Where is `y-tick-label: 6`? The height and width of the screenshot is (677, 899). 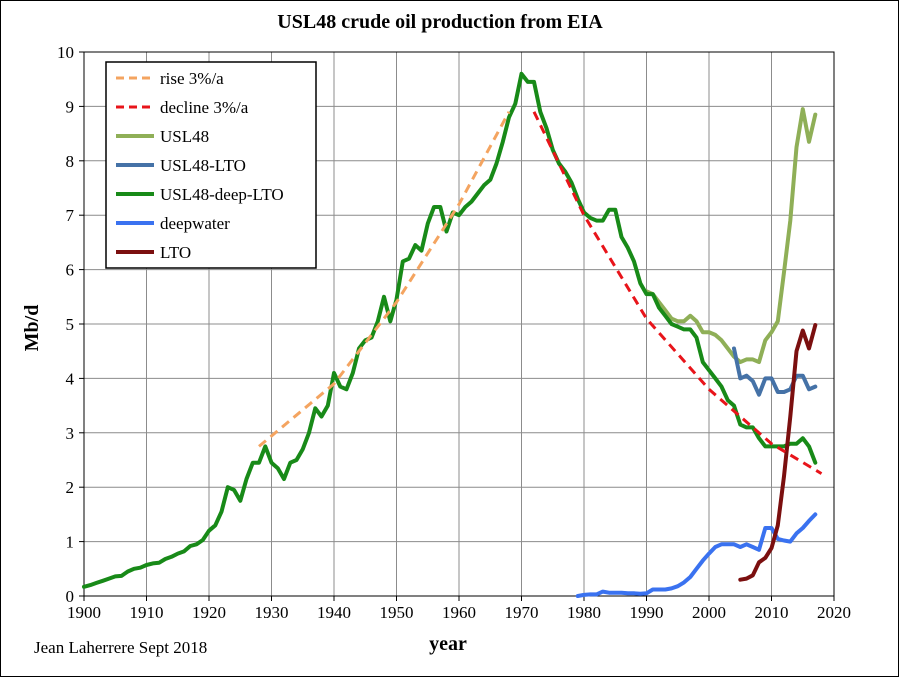
y-tick-label: 6 is located at coordinates (70, 270).